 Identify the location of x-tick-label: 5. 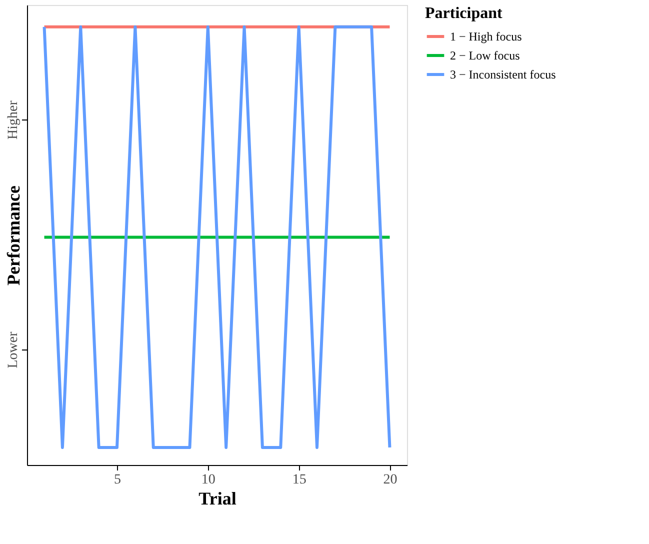
(117, 480).